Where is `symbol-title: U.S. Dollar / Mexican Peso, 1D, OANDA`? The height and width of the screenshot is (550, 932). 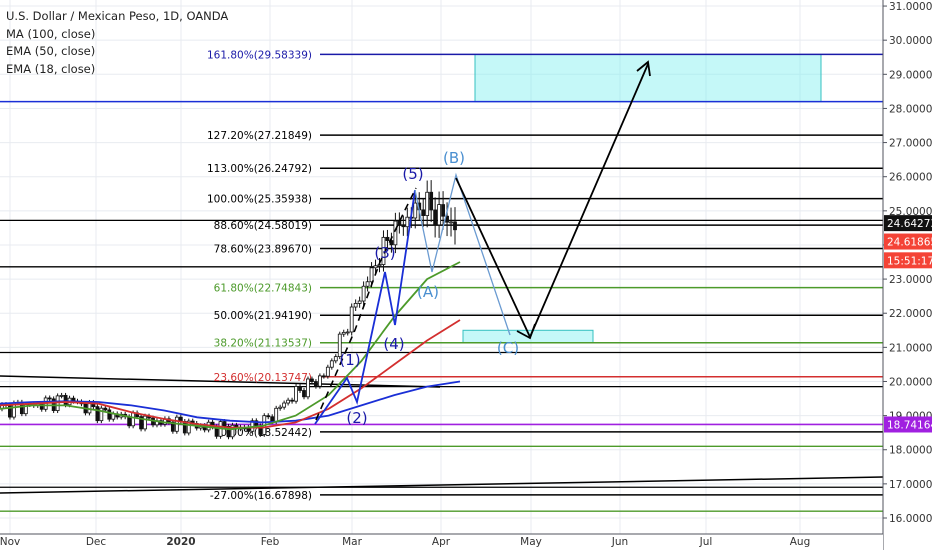 symbol-title: U.S. Dollar / Mexican Peso, 1D, OANDA is located at coordinates (117, 16).